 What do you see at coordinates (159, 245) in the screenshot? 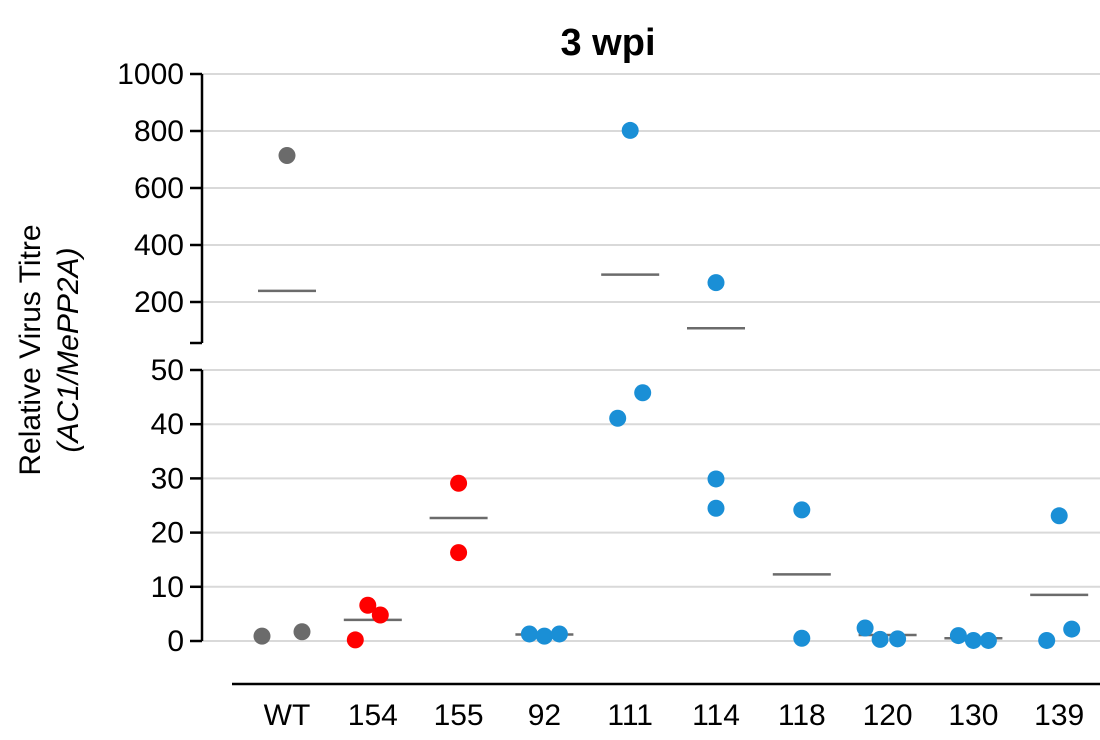
I see `y-tick-label: 400` at bounding box center [159, 245].